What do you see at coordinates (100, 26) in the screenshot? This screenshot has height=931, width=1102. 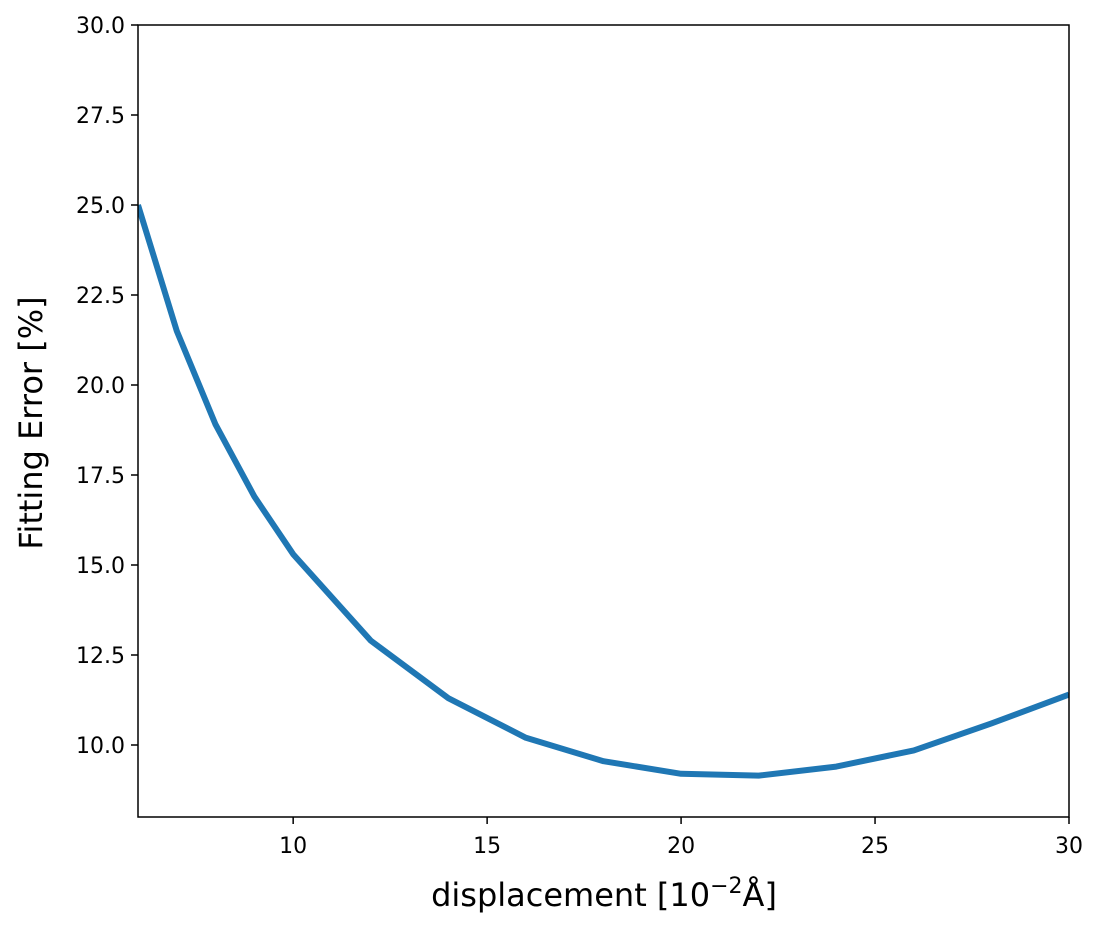 I see `y-tick-label: 30.0` at bounding box center [100, 26].